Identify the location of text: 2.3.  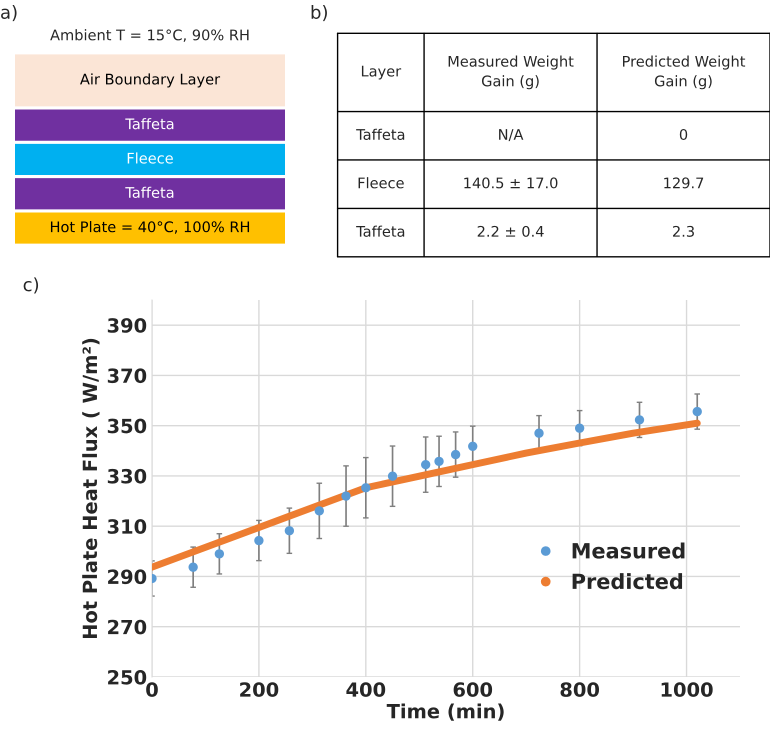
(683, 231).